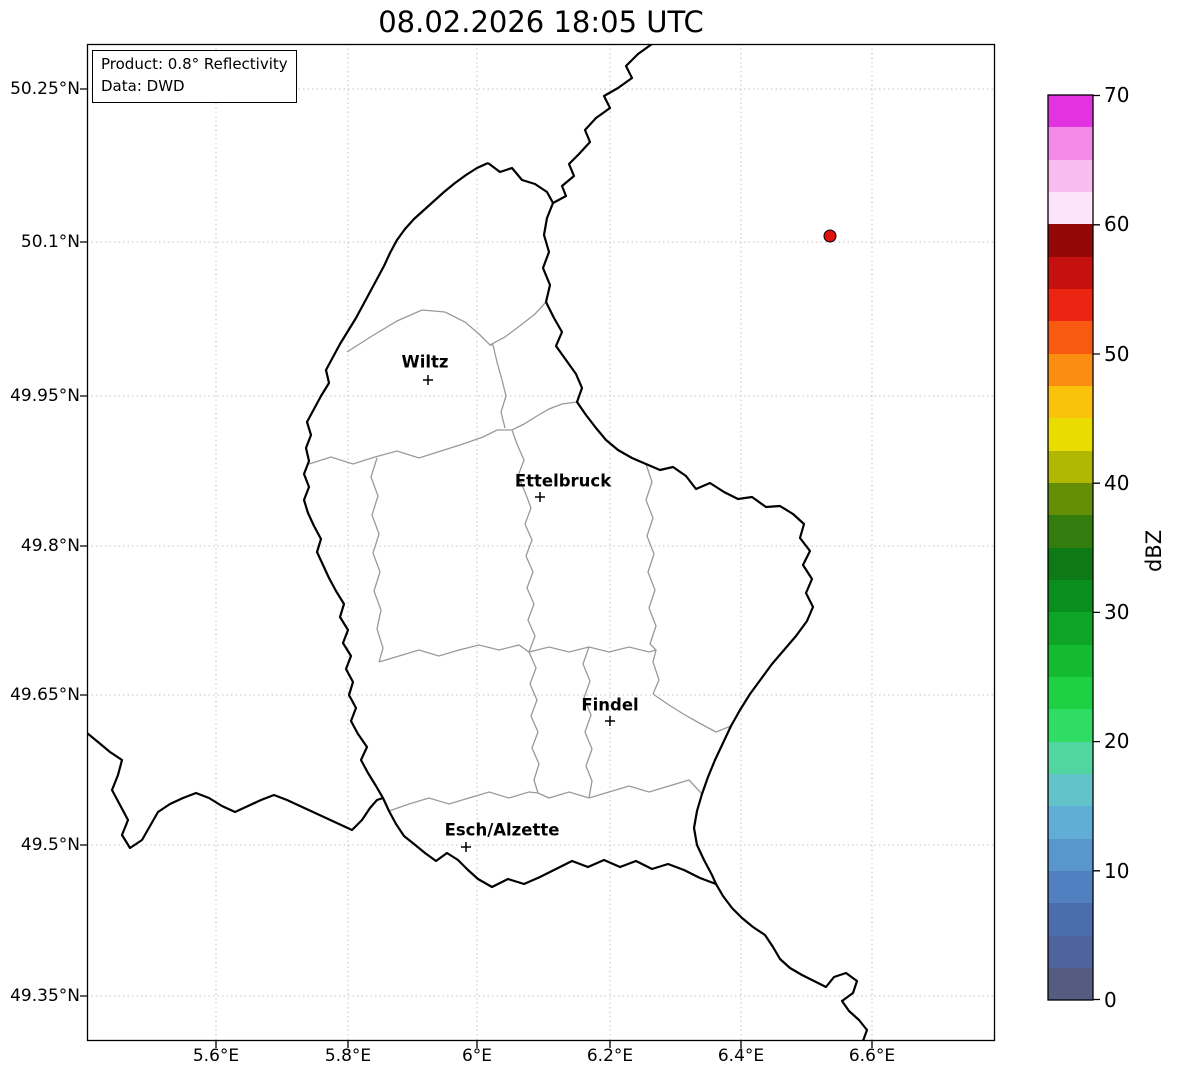  I want to click on city-label-findel: Findel, so click(610, 705).